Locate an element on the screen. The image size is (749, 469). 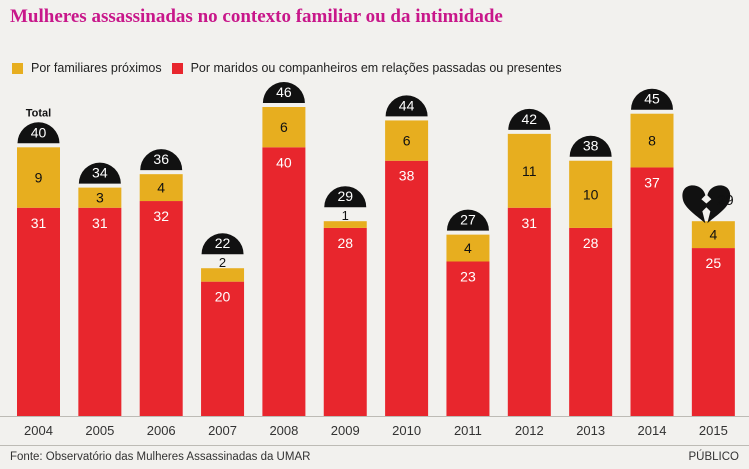
bar-family-2005 is located at coordinates (100, 197).